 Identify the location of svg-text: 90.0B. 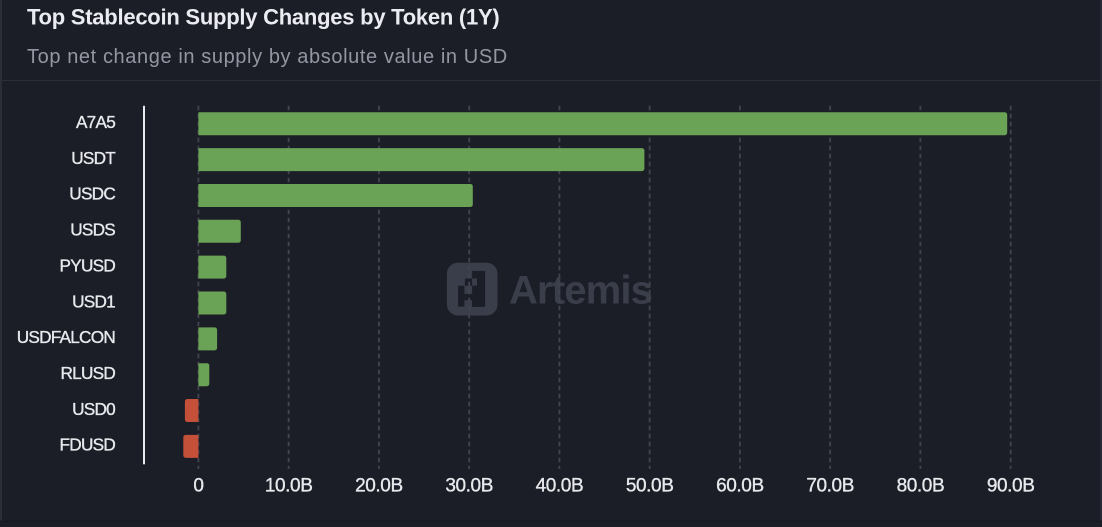
(1011, 486).